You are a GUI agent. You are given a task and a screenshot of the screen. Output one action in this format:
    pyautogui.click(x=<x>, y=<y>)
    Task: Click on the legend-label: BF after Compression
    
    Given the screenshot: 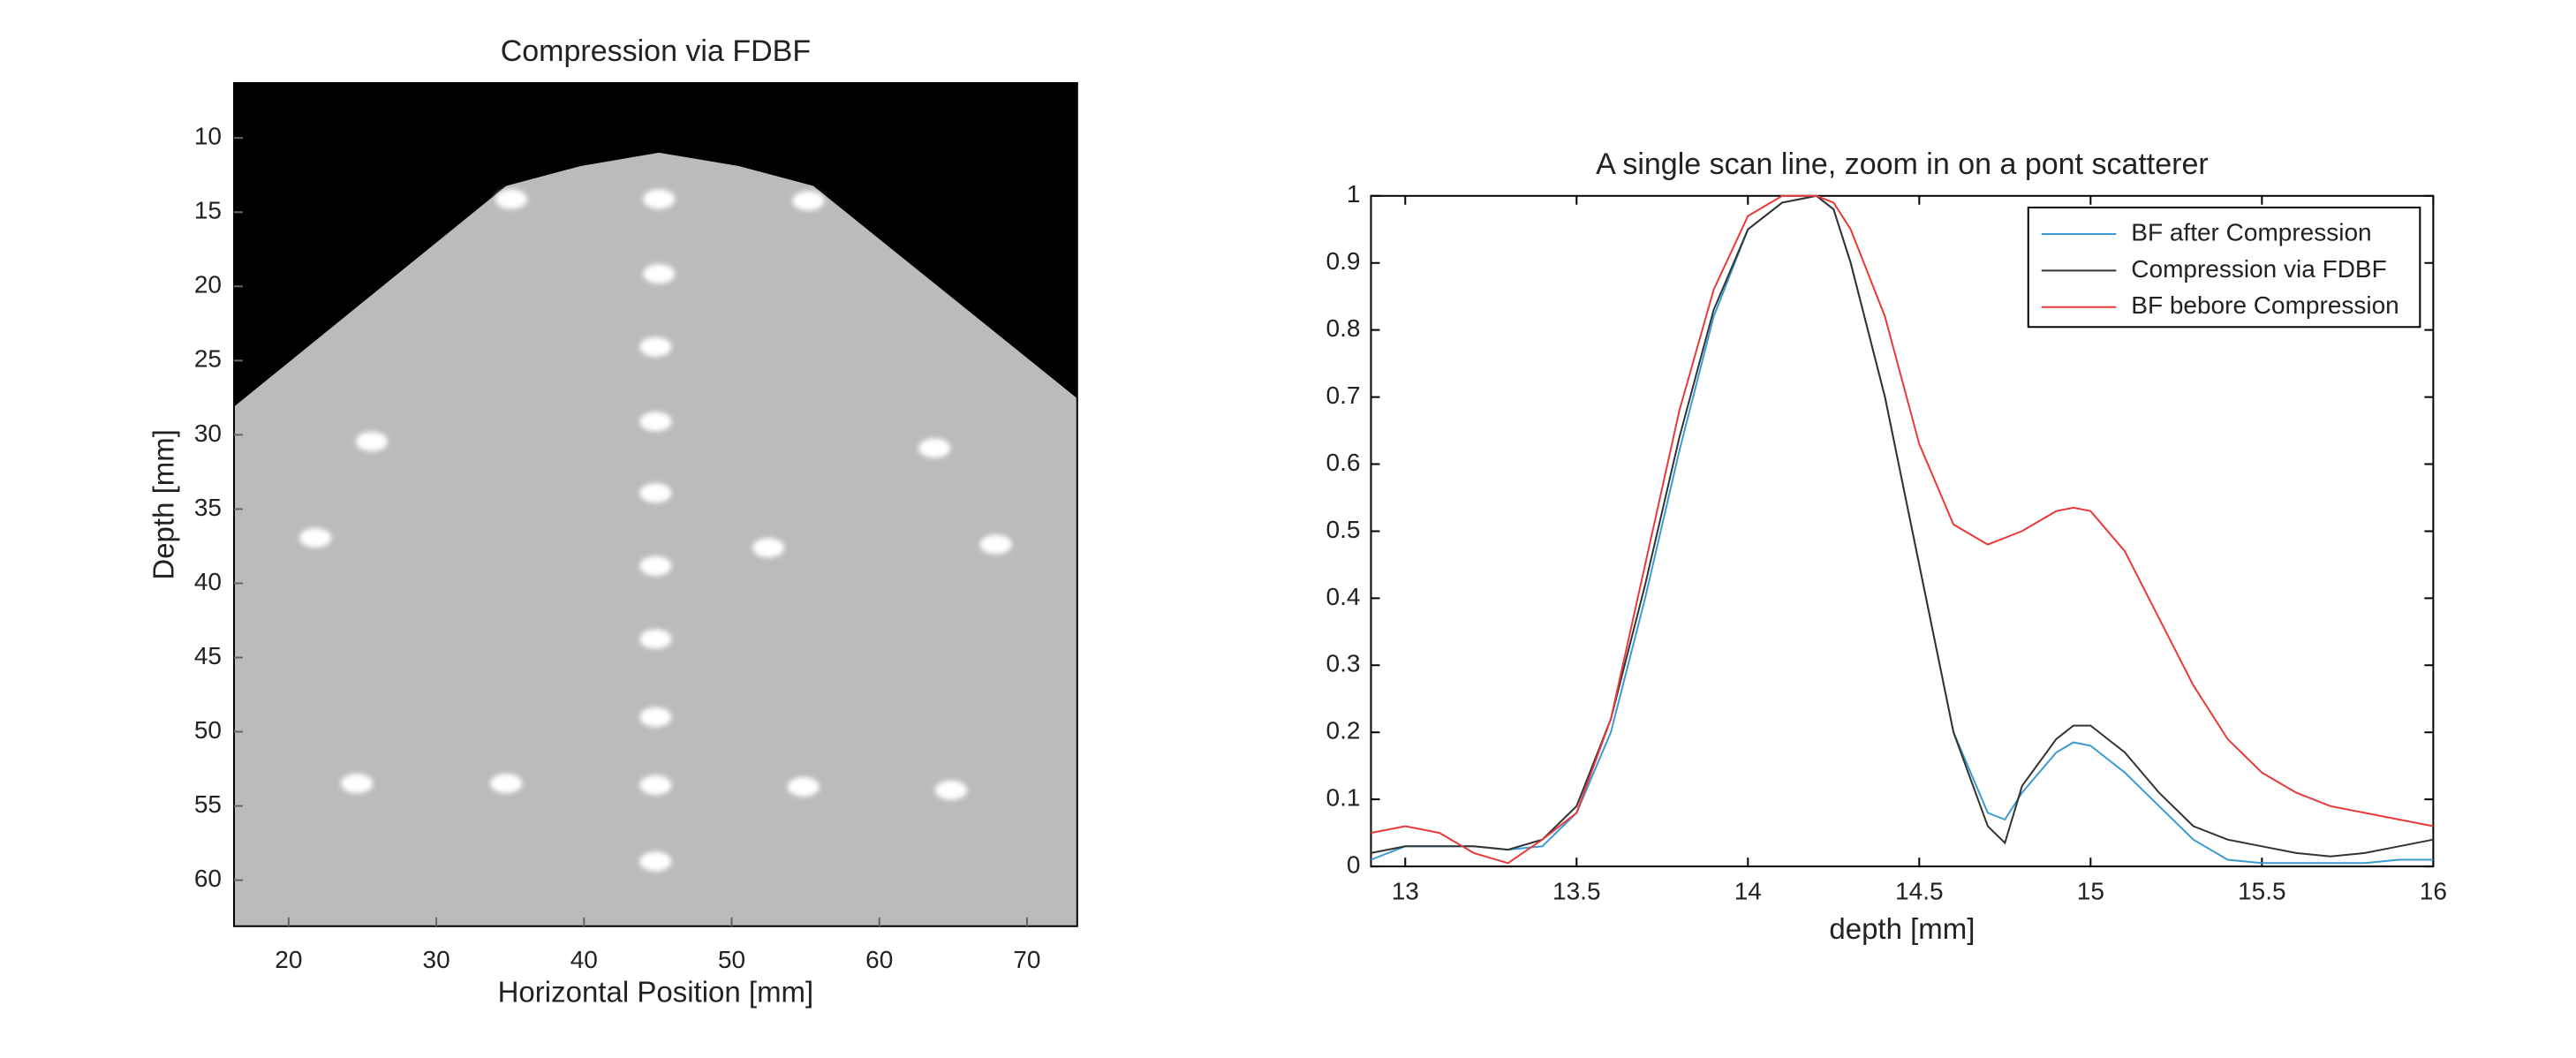 What is the action you would take?
    pyautogui.click(x=2251, y=232)
    